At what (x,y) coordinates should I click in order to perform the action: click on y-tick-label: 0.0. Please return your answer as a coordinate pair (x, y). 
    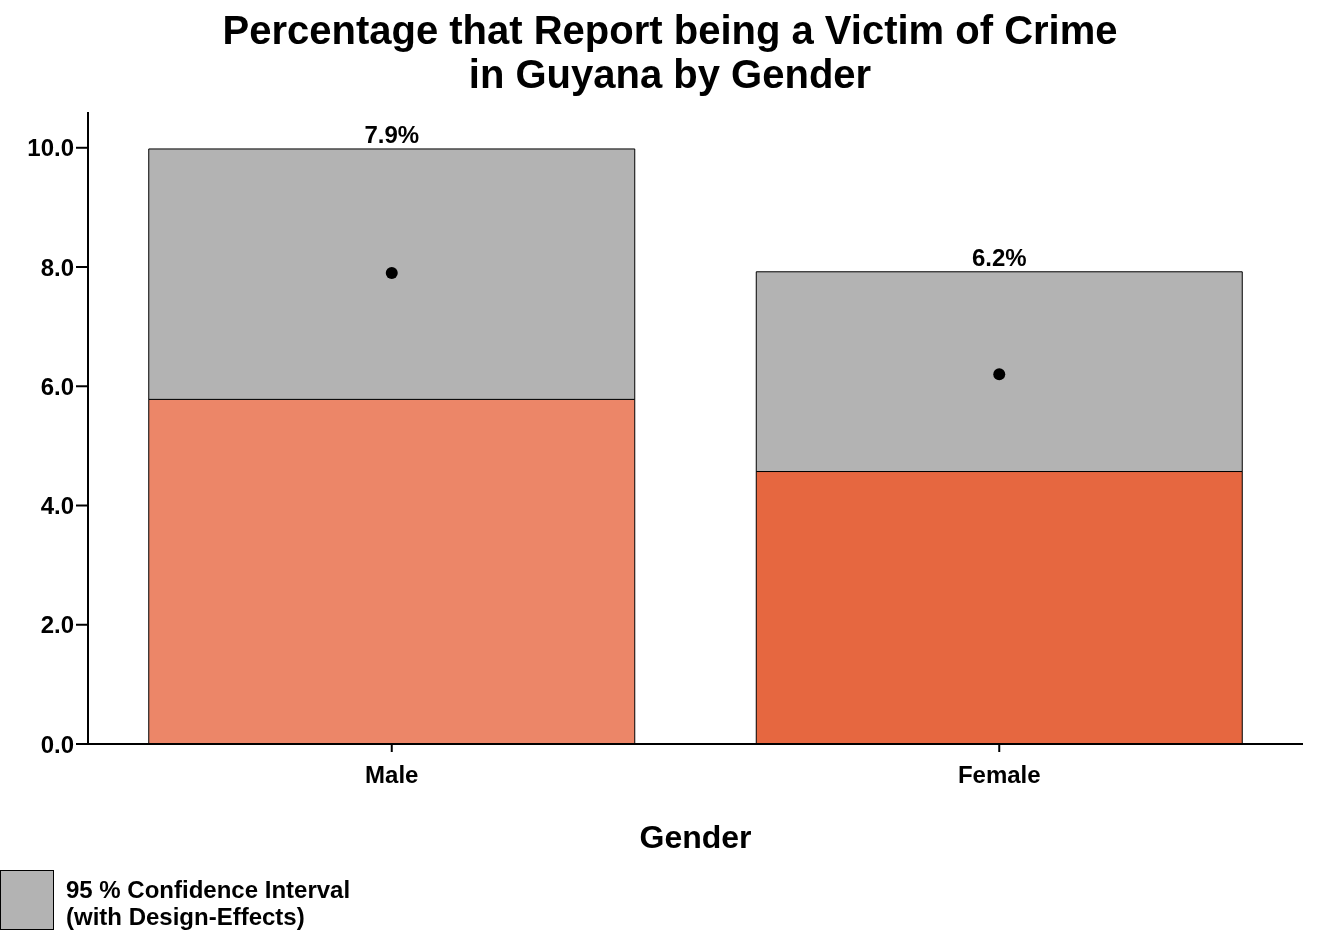
    Looking at the image, I should click on (57, 744).